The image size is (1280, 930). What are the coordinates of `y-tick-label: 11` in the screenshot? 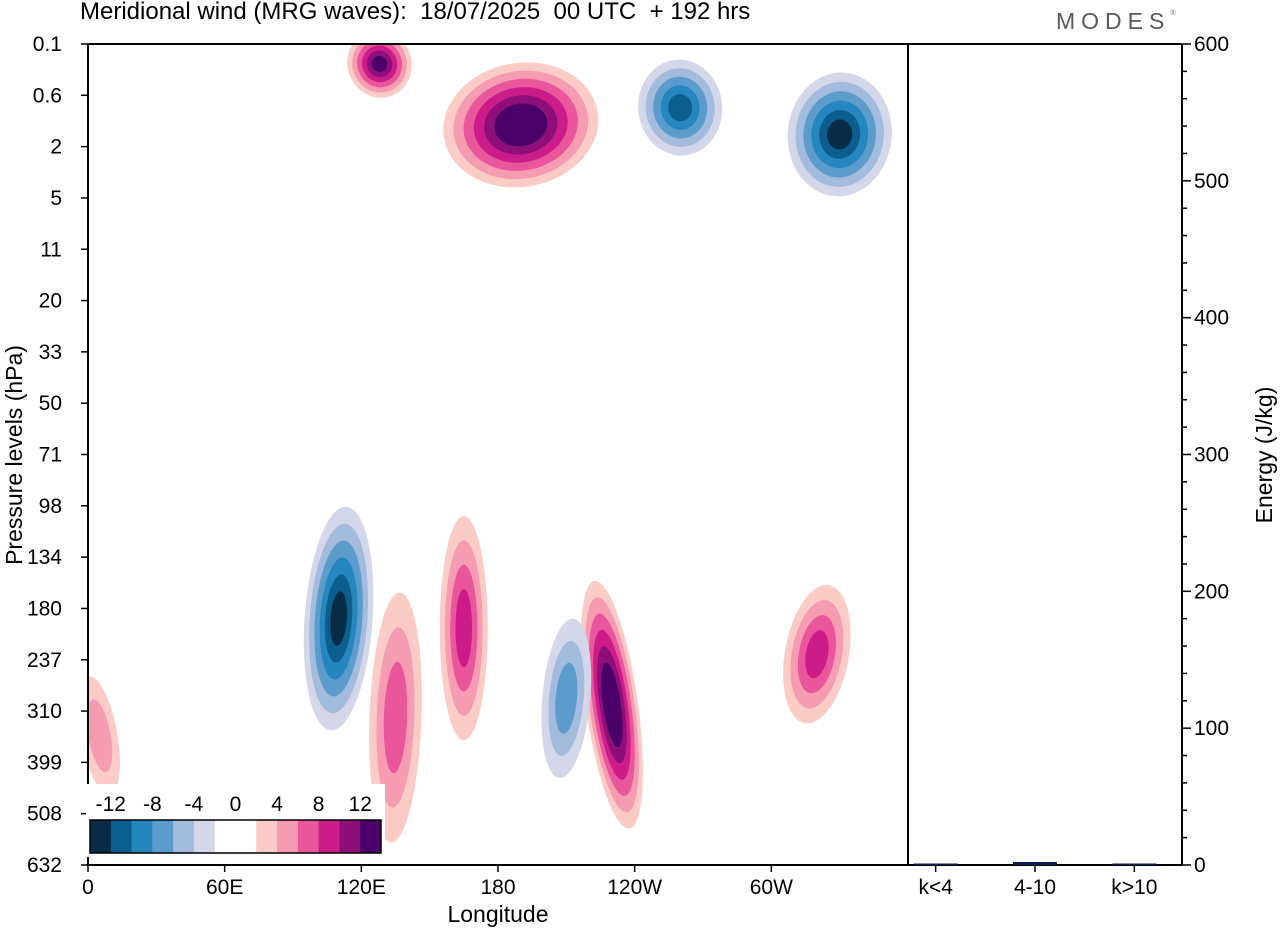 It's located at (51, 249).